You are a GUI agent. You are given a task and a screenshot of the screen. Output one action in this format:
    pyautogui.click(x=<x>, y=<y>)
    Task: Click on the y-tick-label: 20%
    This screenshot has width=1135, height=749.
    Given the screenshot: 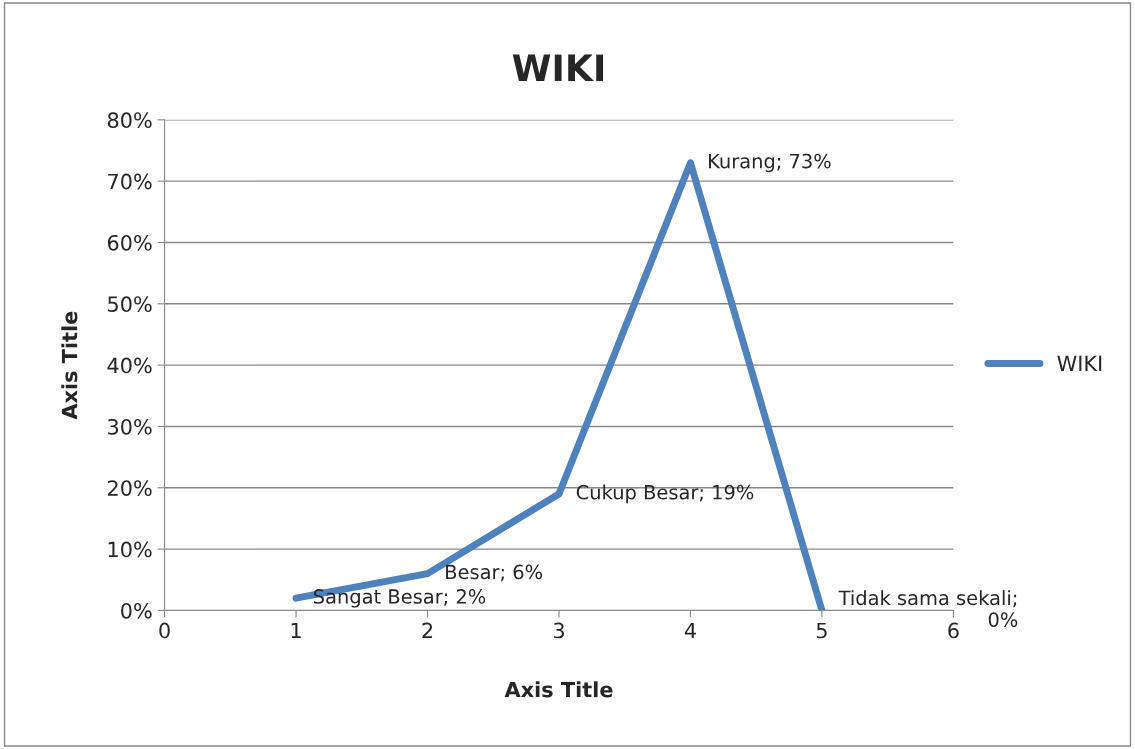 What is the action you would take?
    pyautogui.click(x=129, y=488)
    